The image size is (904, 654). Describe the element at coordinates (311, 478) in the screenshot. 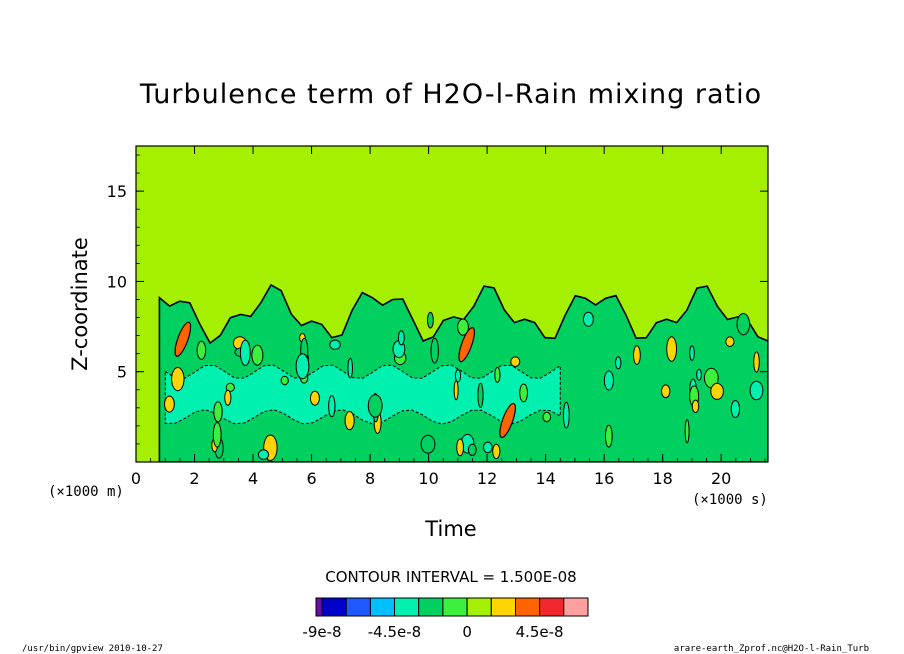

I see `x-tick-label: 6` at that location.